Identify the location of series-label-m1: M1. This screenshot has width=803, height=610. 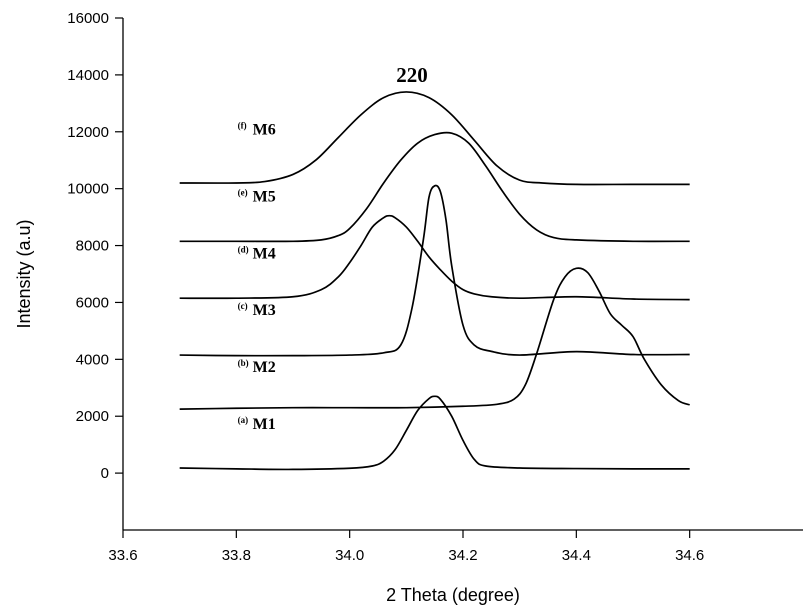
(264, 424).